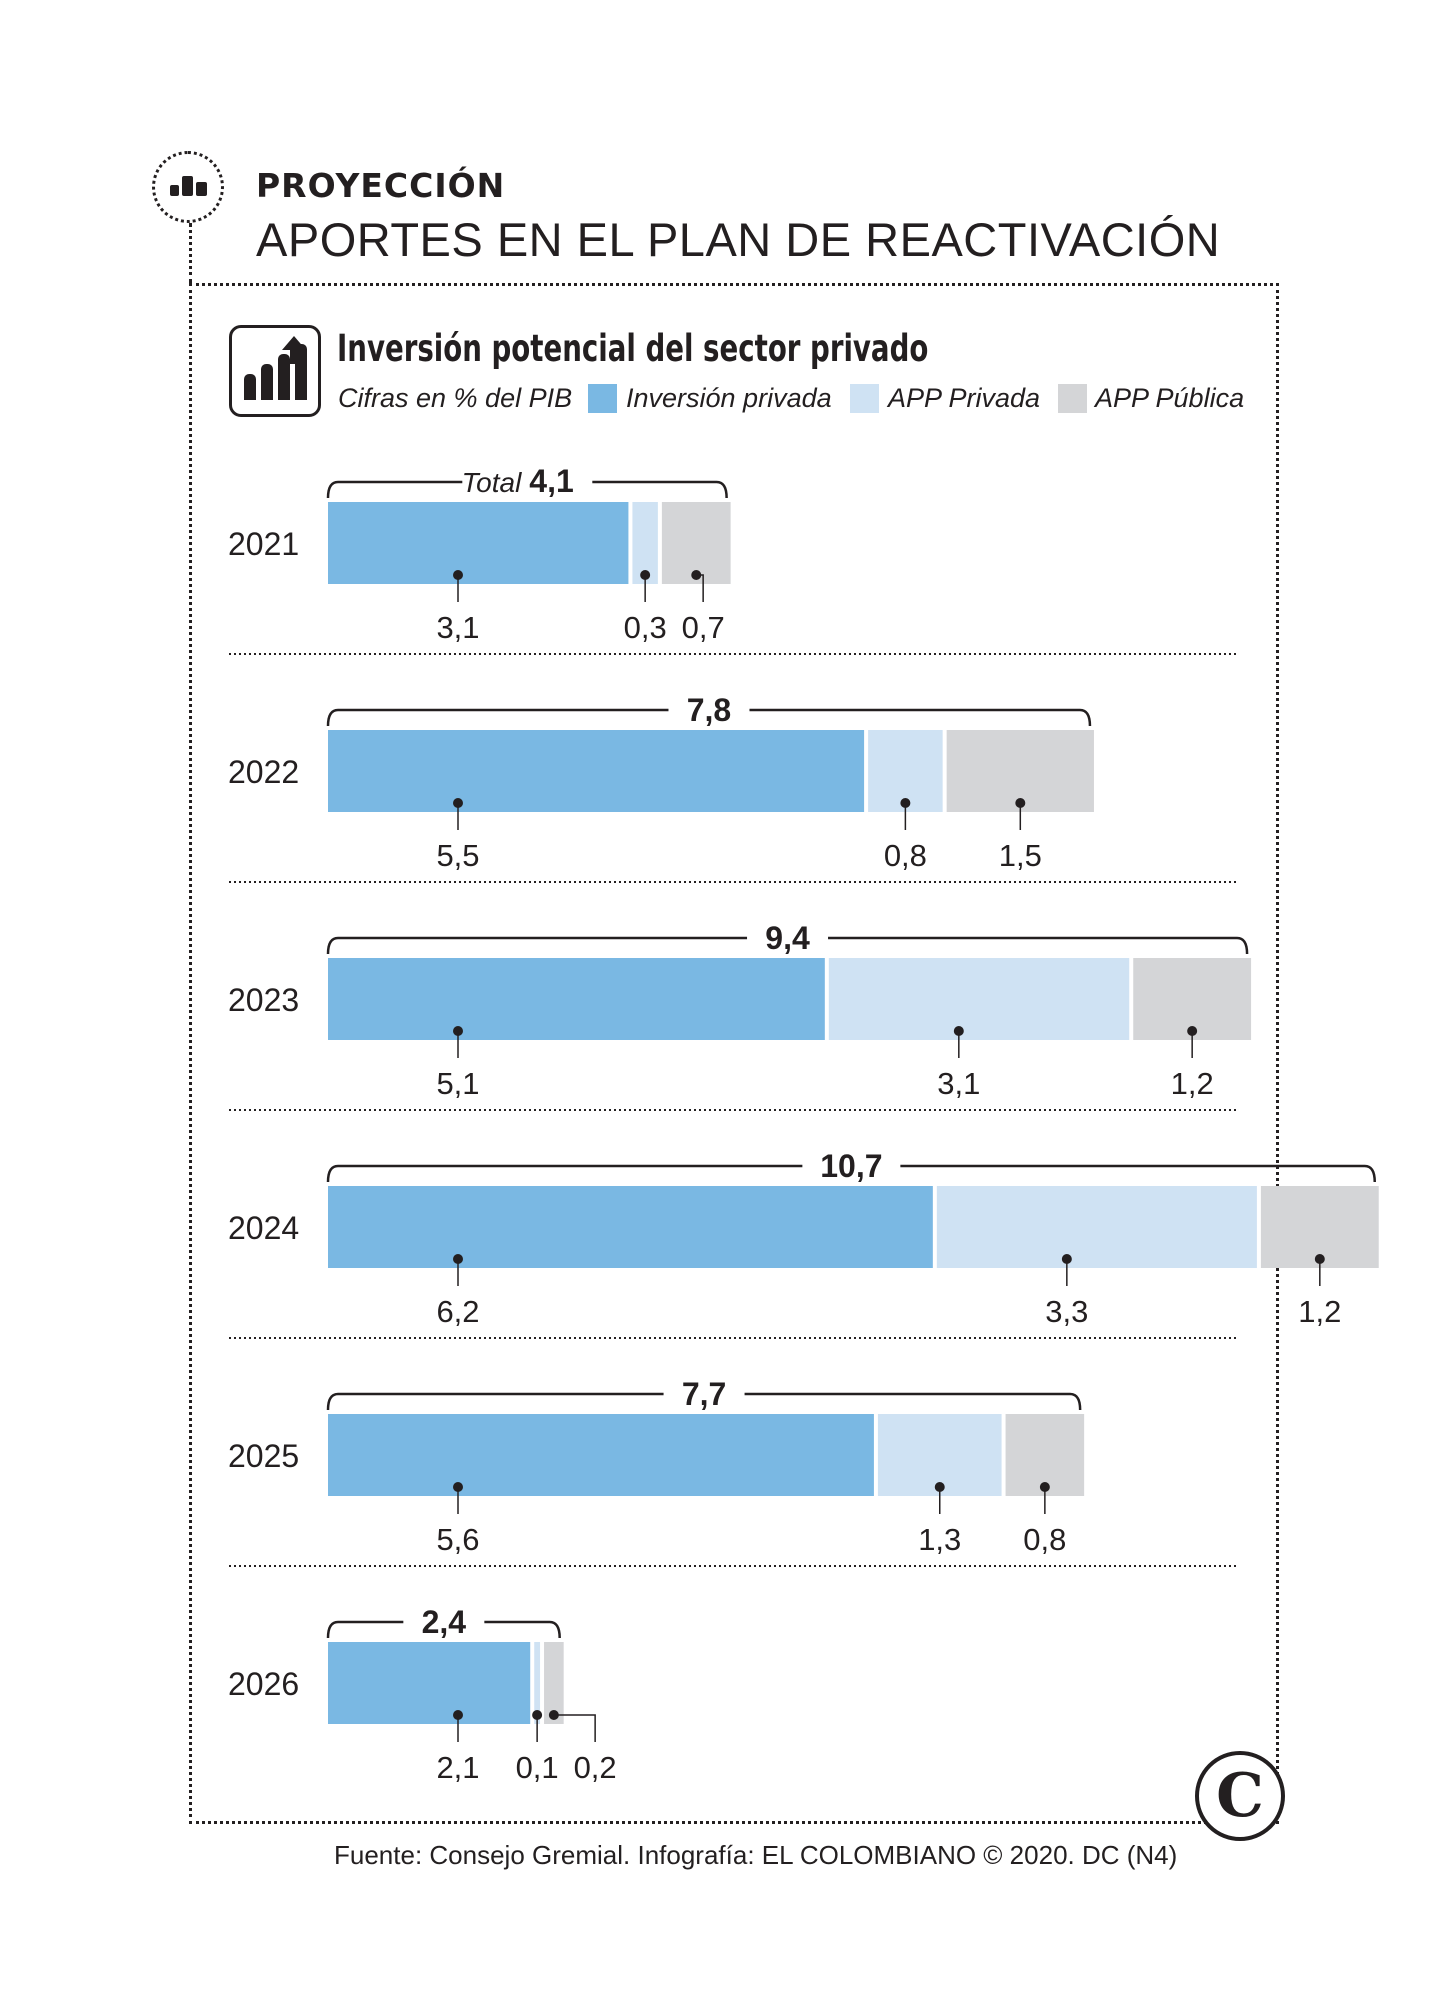 The width and height of the screenshot is (1429, 2000). Describe the element at coordinates (709, 710) in the screenshot. I see `total-label: 7,8` at that location.